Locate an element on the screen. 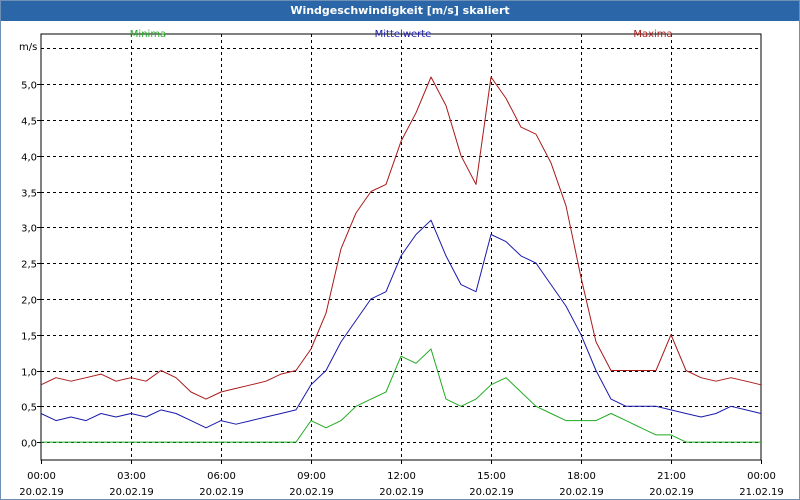 Image resolution: width=800 pixels, height=500 pixels. x-tick-date: 21.02.19 is located at coordinates (761, 492).